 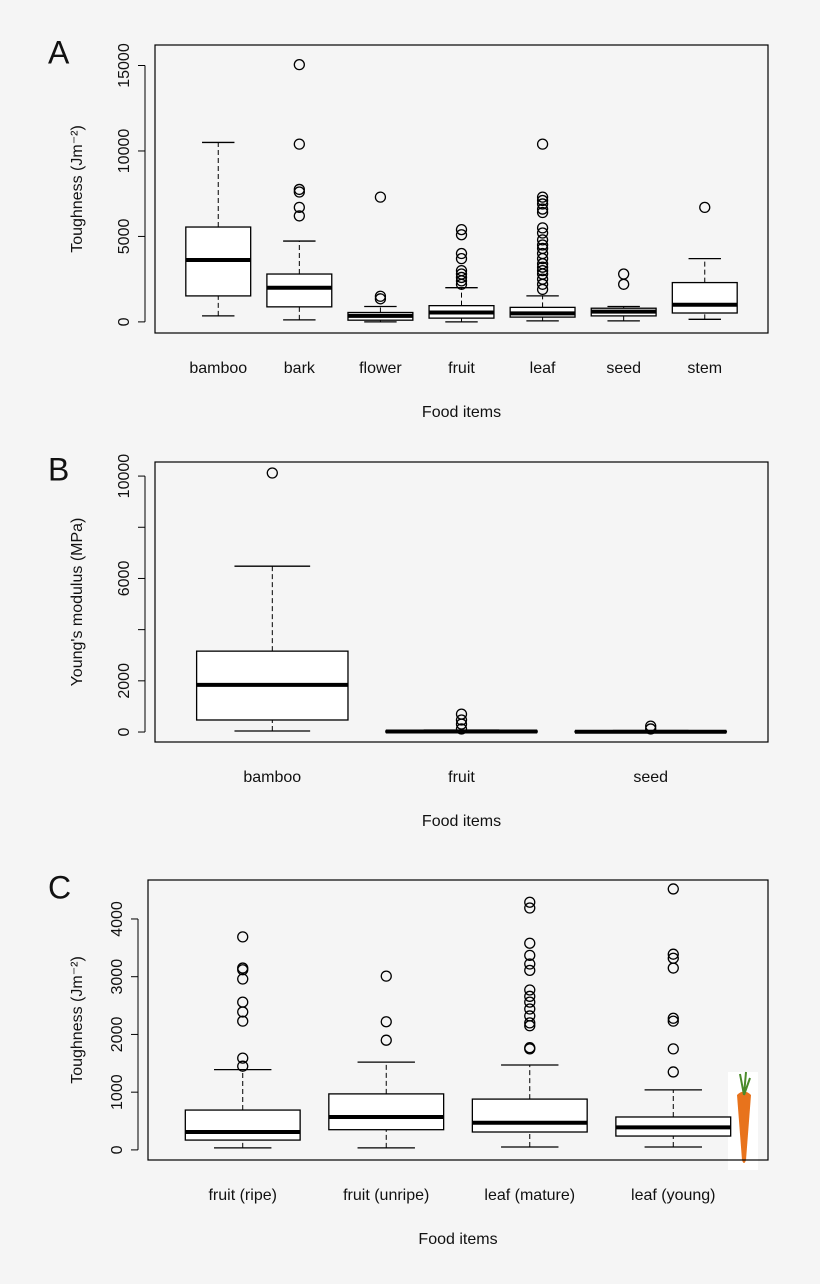 I want to click on panel-letter: A, so click(x=59, y=52).